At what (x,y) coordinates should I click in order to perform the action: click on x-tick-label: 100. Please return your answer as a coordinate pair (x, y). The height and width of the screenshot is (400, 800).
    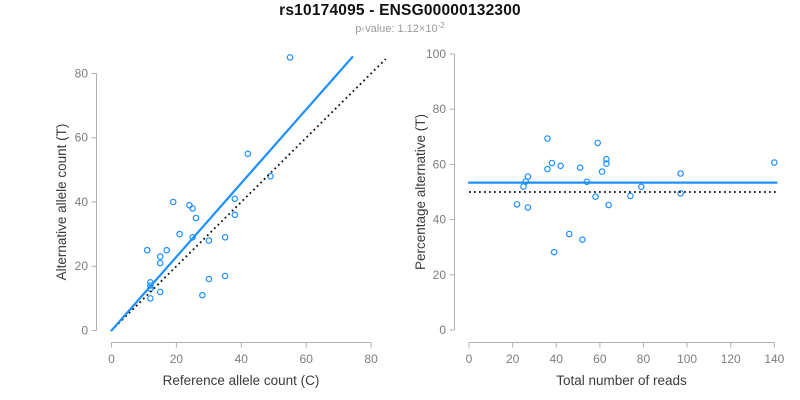
    Looking at the image, I should click on (687, 359).